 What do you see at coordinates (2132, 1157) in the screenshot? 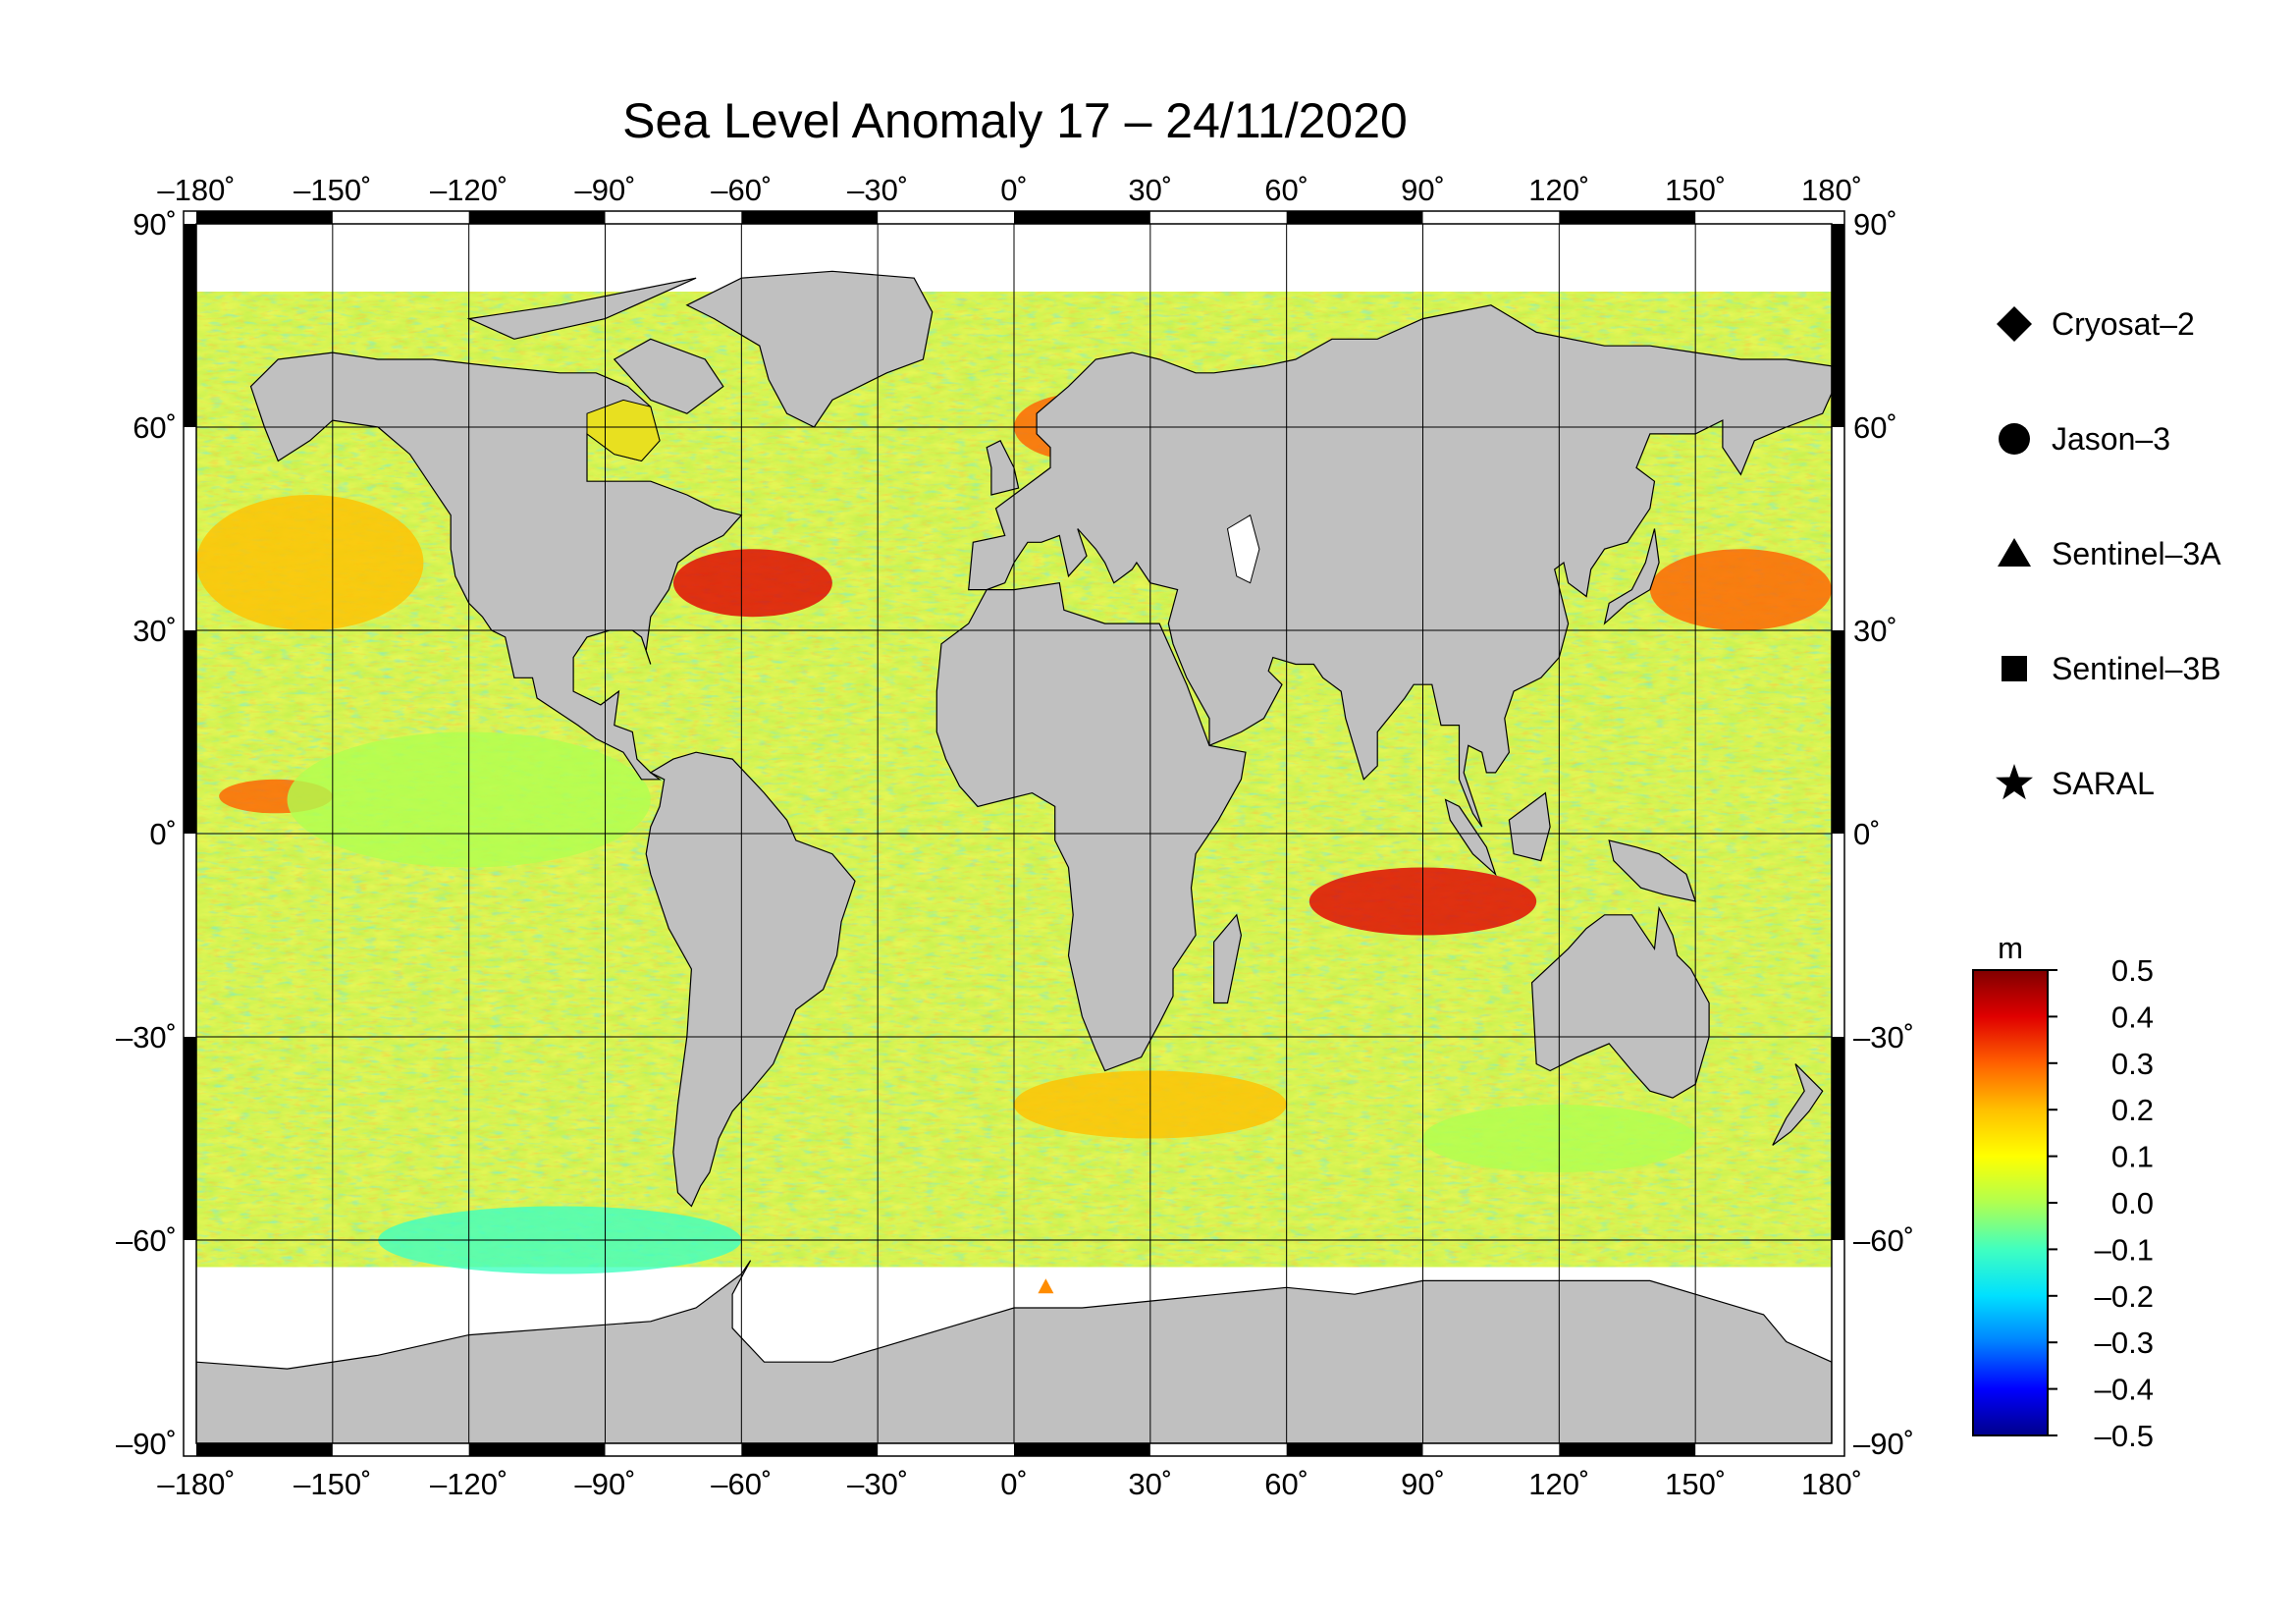
I see `colorbar-tick-label: 0.1` at bounding box center [2132, 1157].